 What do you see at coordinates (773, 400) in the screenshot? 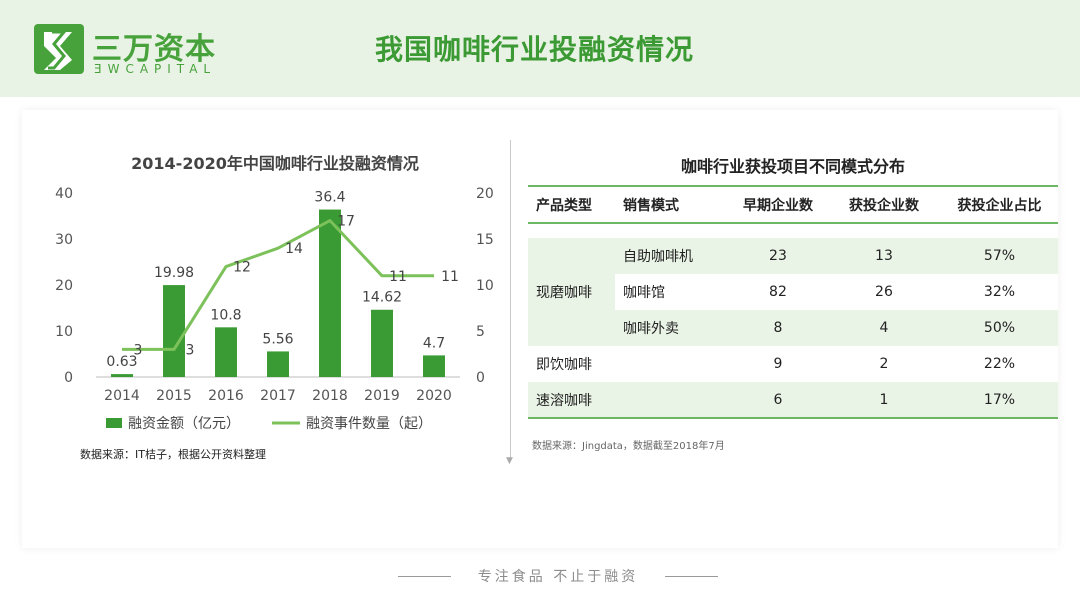
I see `cell-early: 6` at bounding box center [773, 400].